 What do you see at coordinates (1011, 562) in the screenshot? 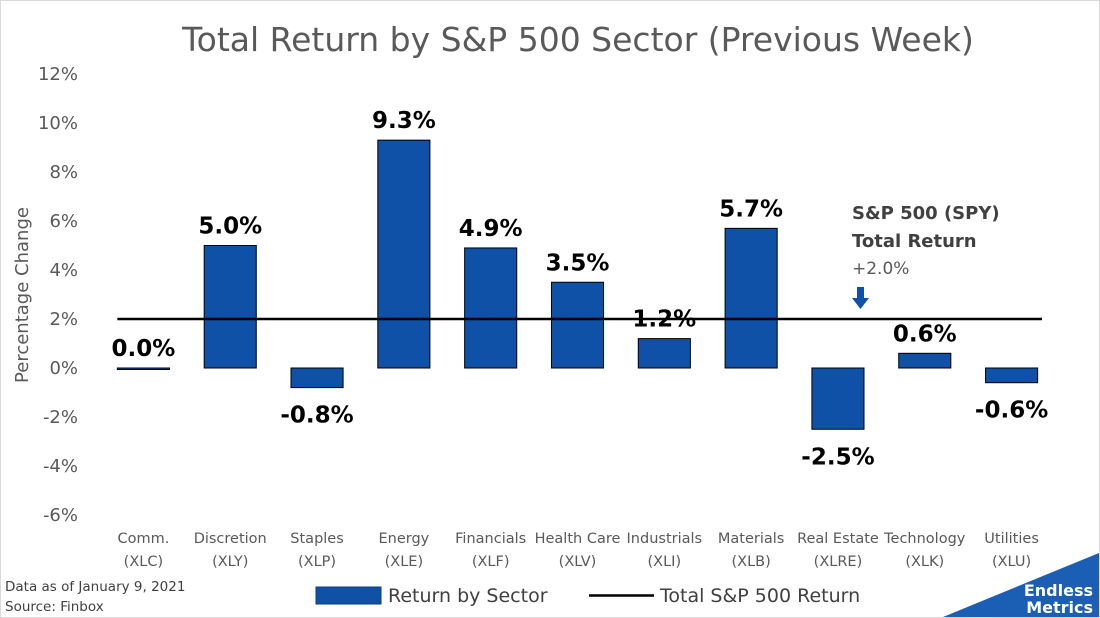
I see `category-ticker-label: (XLU)` at bounding box center [1011, 562].